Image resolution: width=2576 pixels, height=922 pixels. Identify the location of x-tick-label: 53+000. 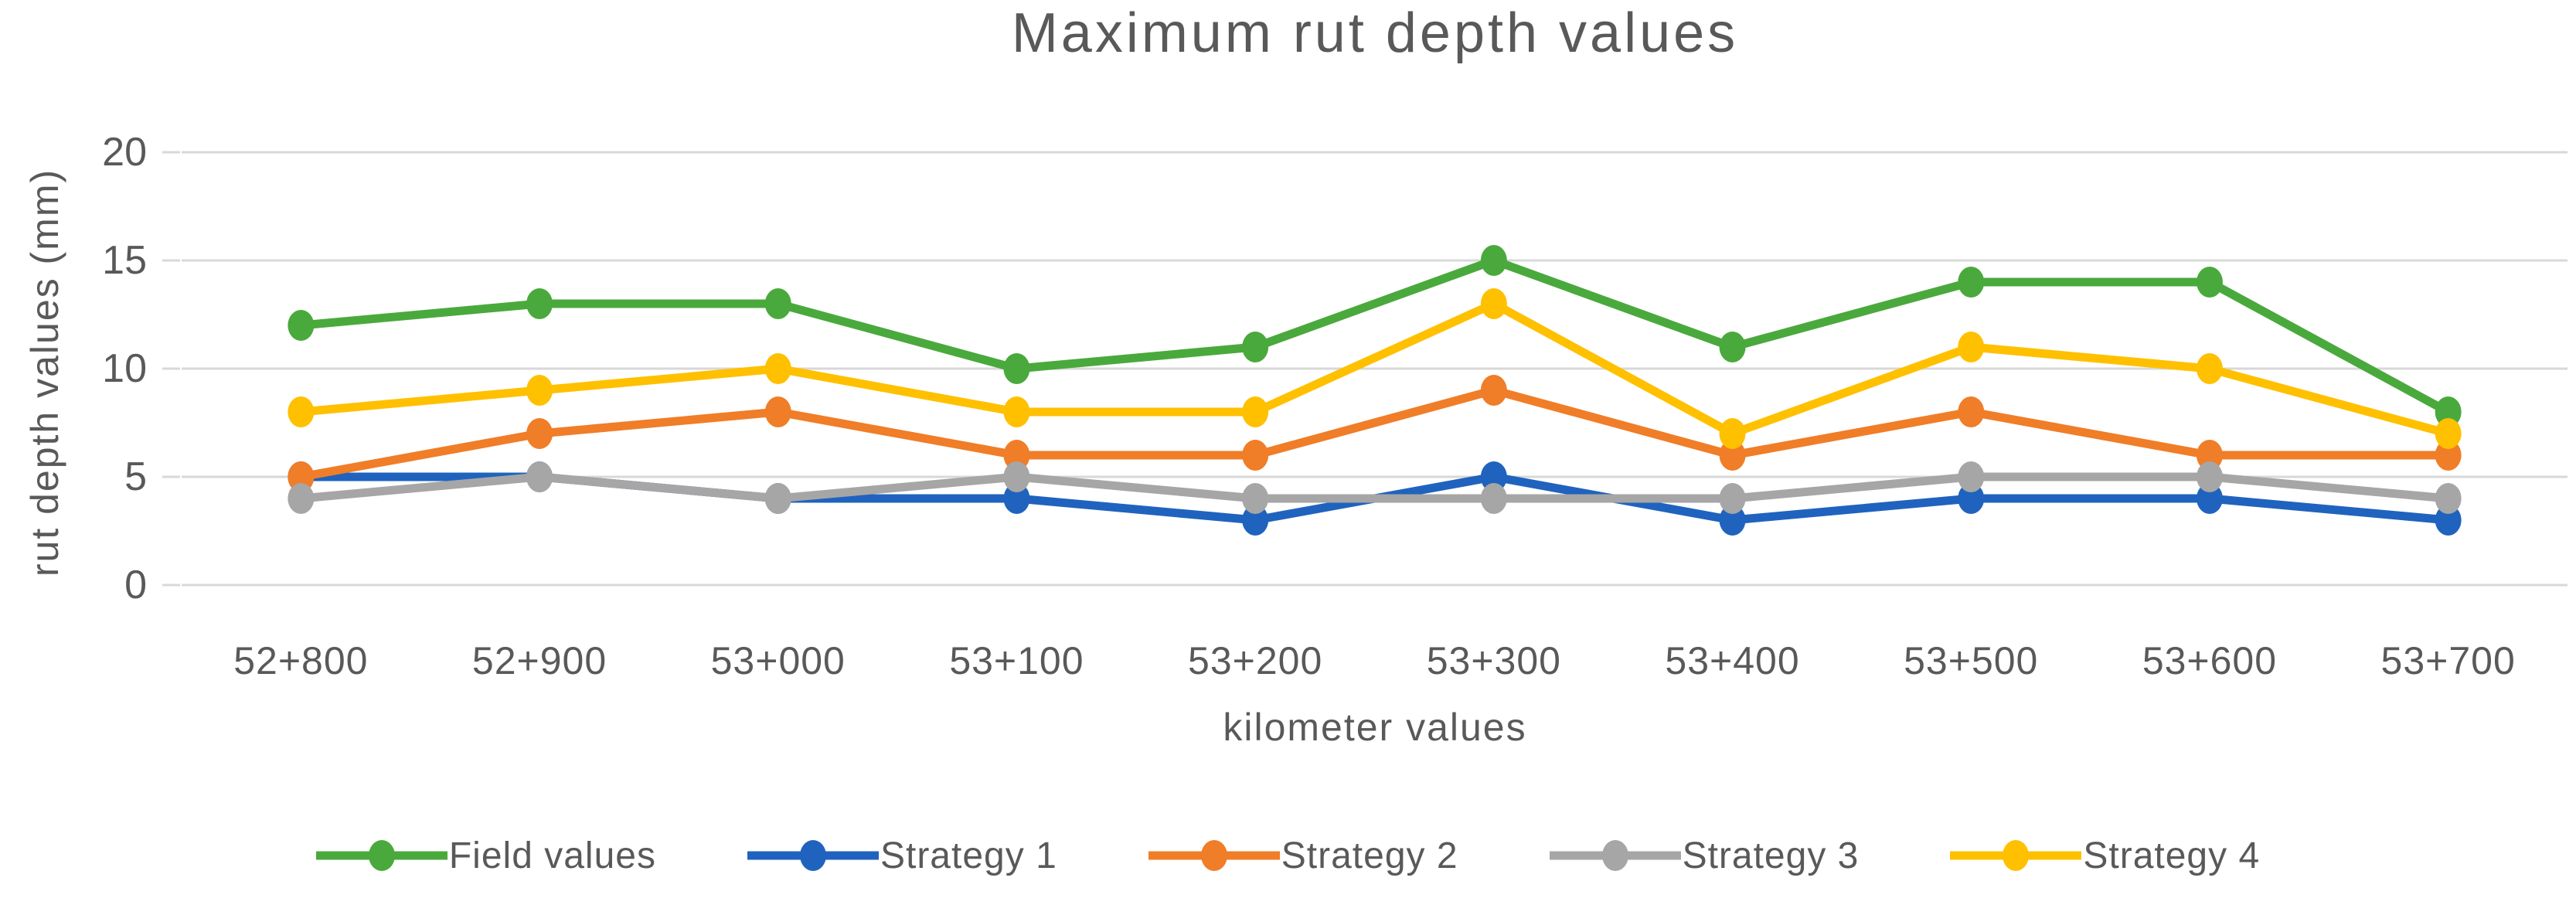
(778, 661).